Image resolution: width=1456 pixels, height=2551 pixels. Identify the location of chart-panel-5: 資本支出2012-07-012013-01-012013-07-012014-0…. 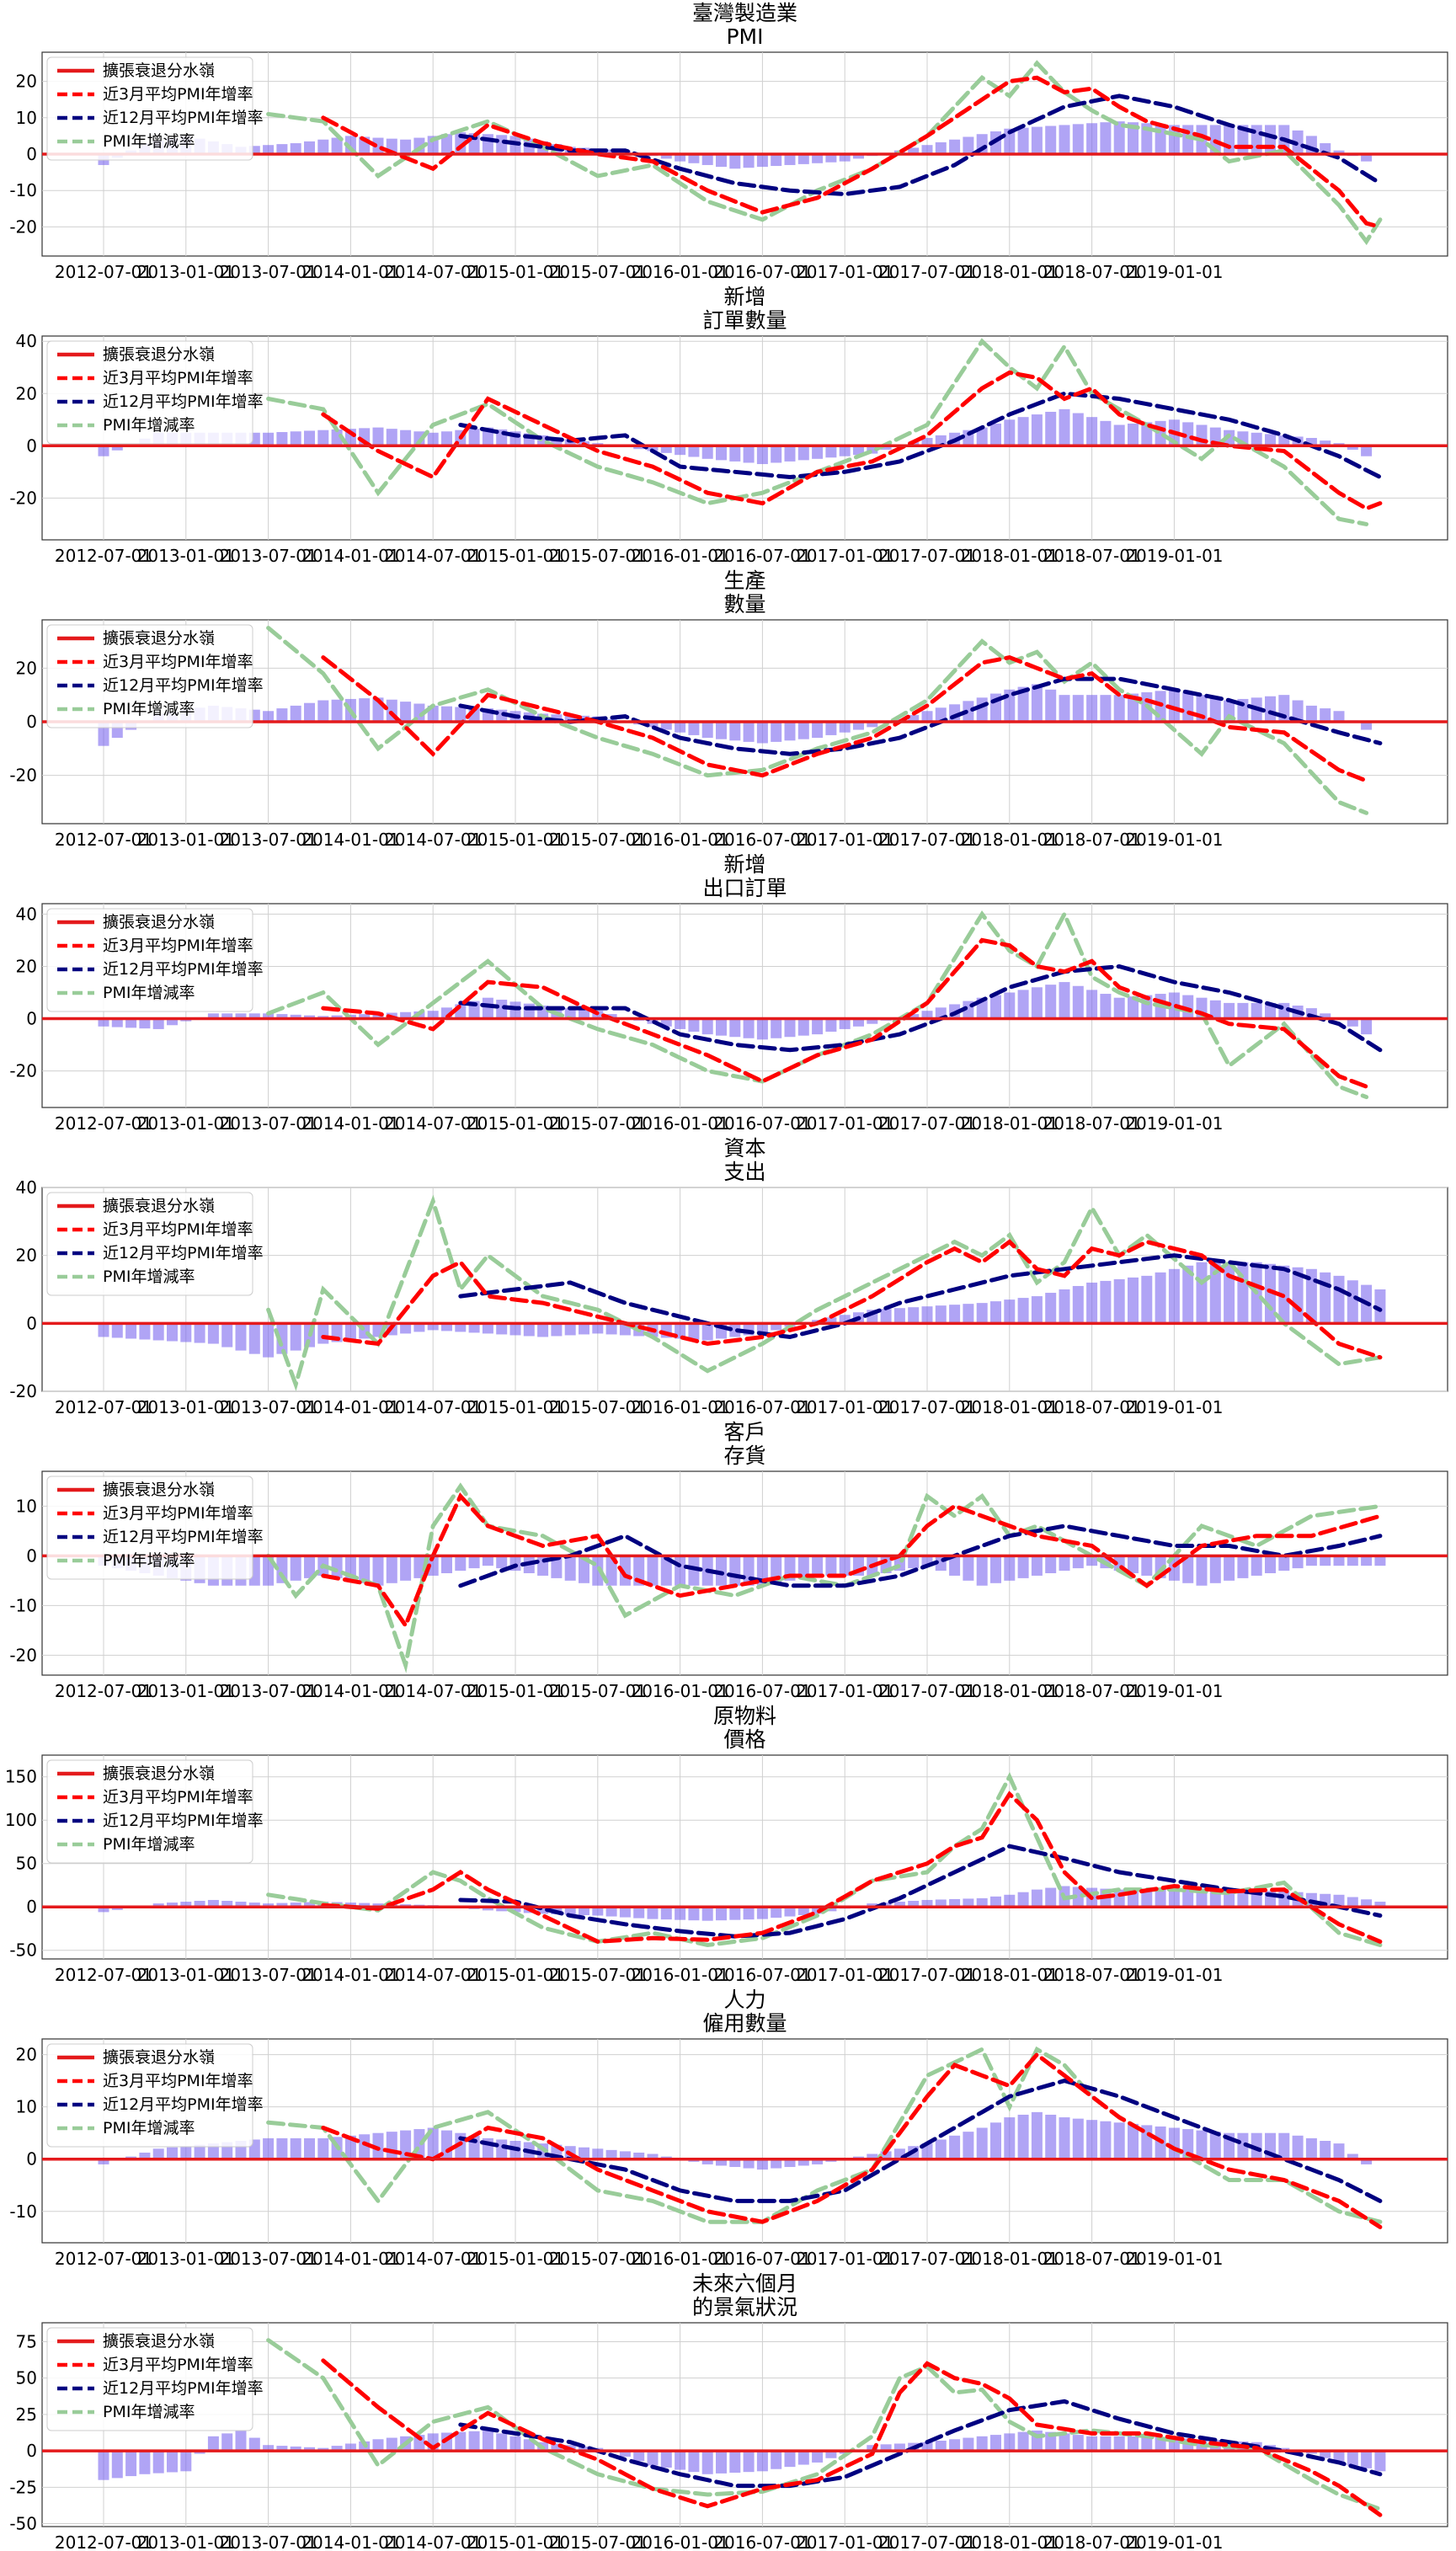
(728, 1276).